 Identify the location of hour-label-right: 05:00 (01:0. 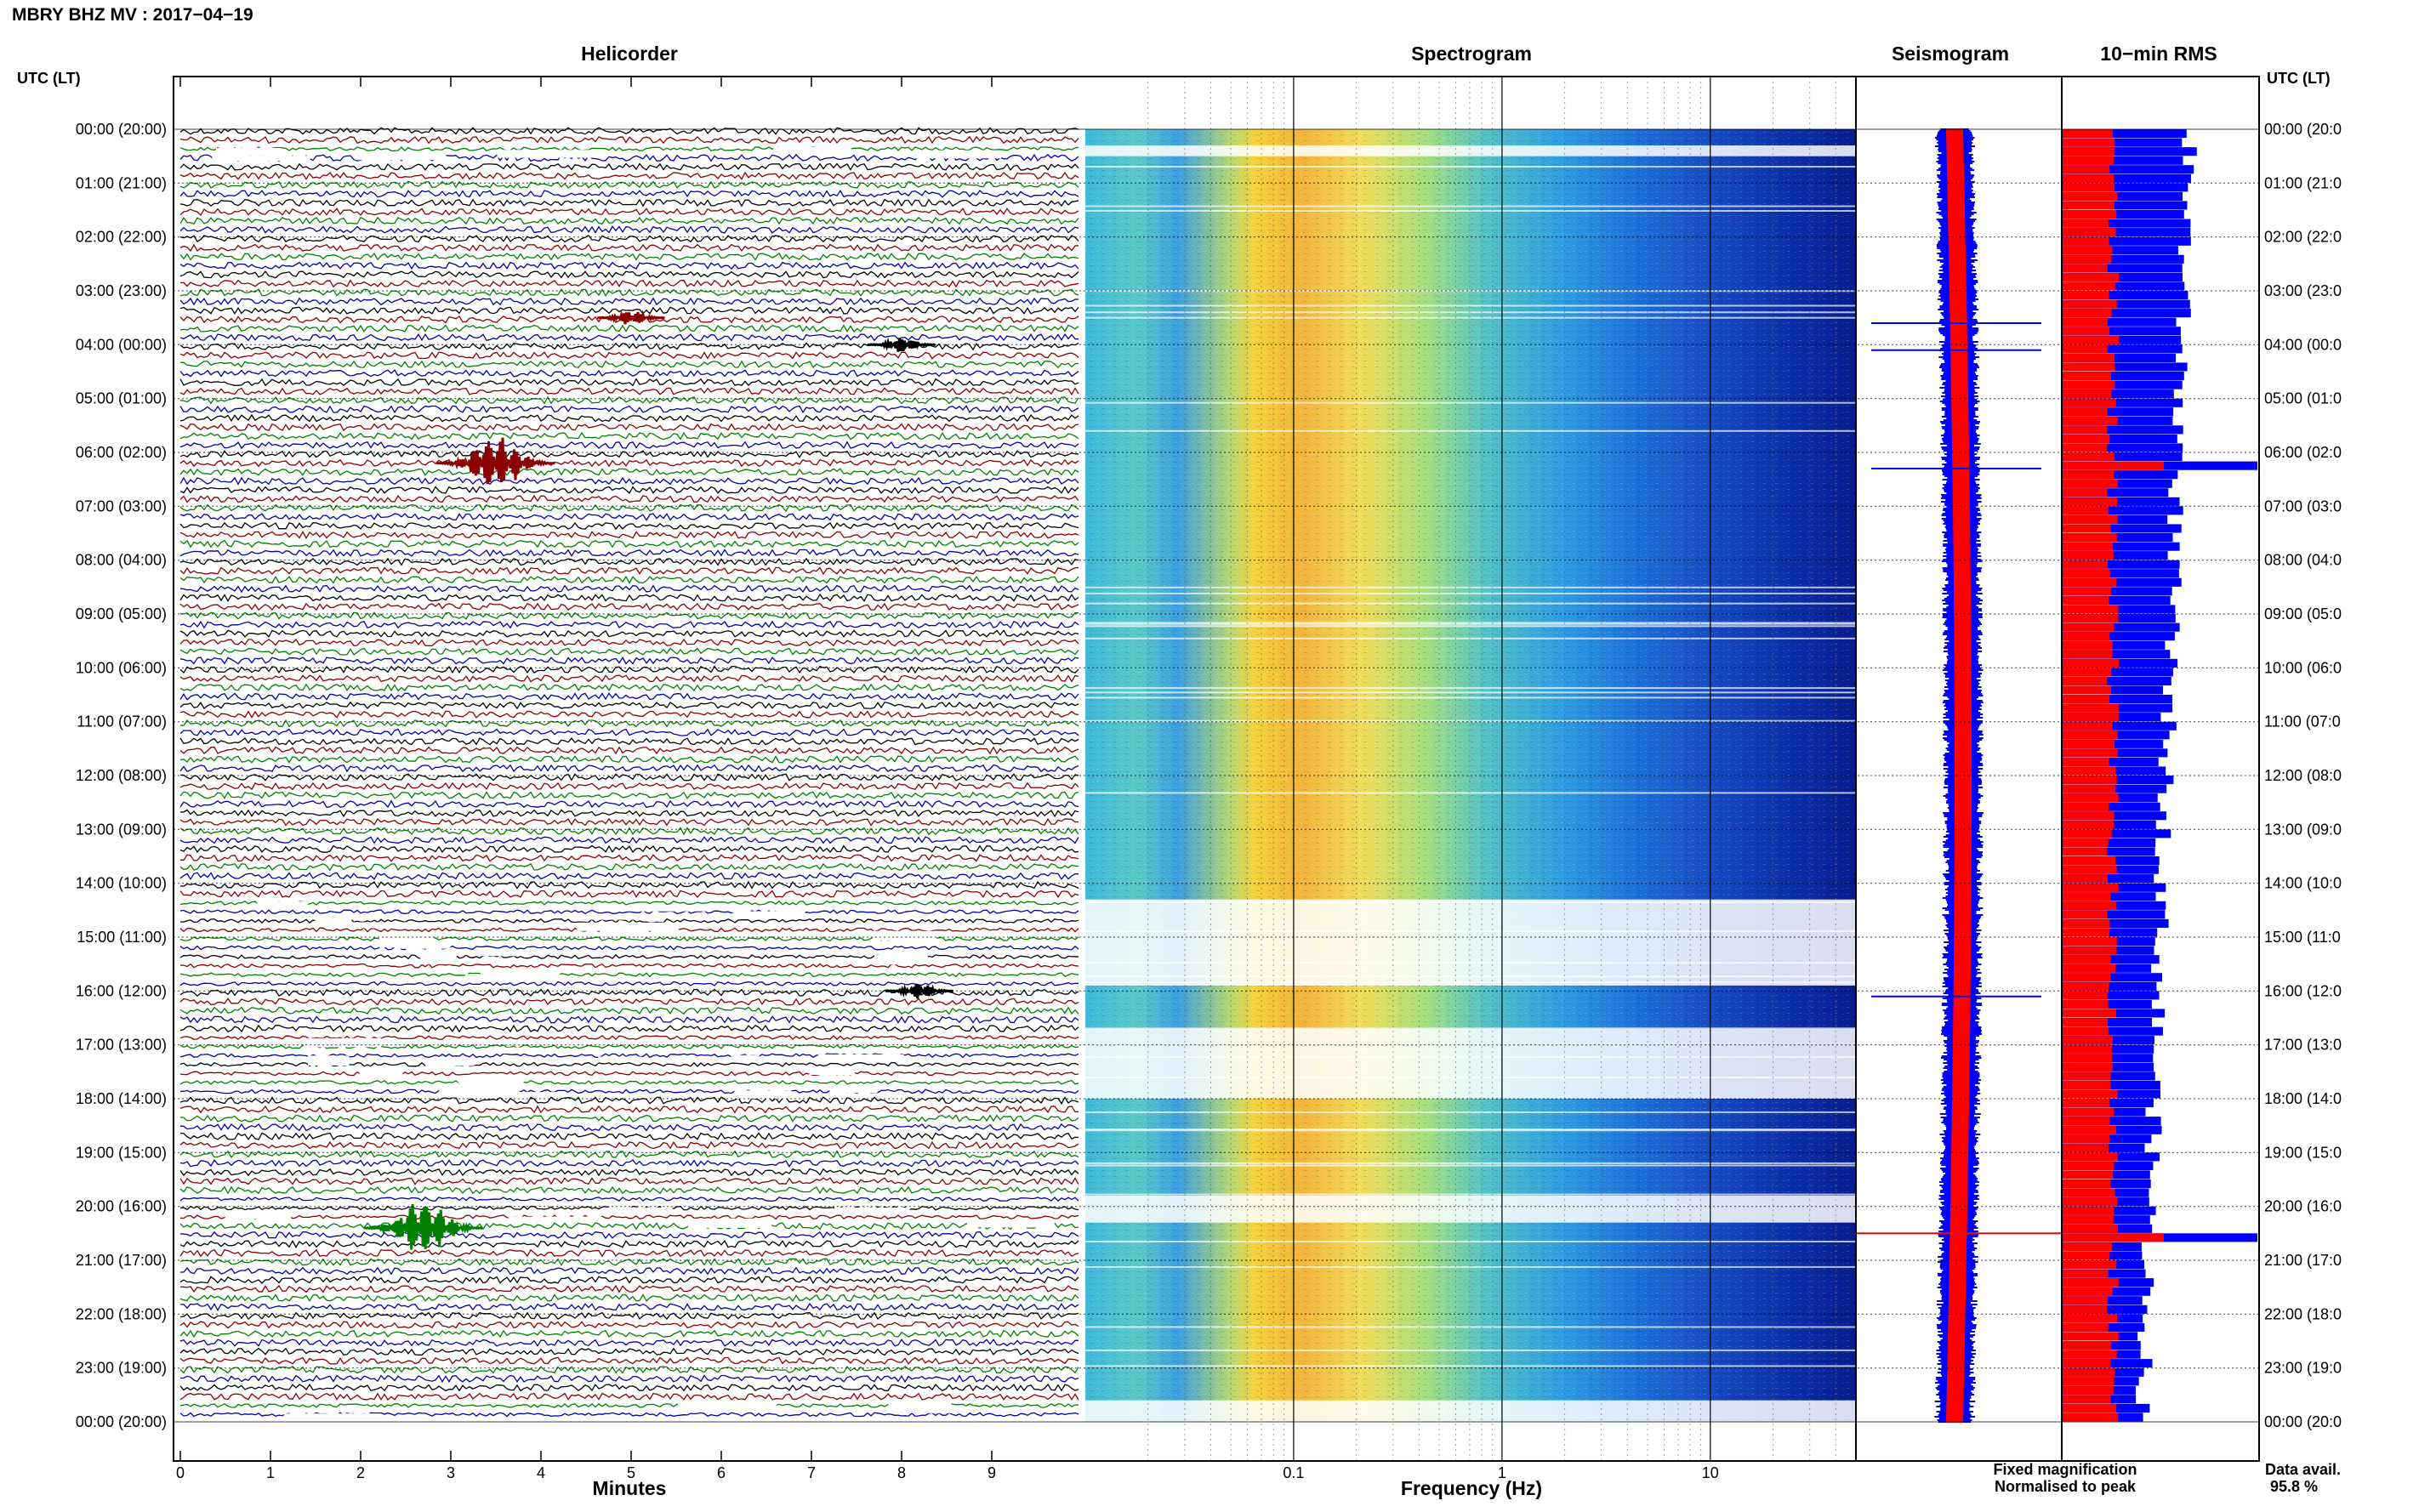
(2303, 398).